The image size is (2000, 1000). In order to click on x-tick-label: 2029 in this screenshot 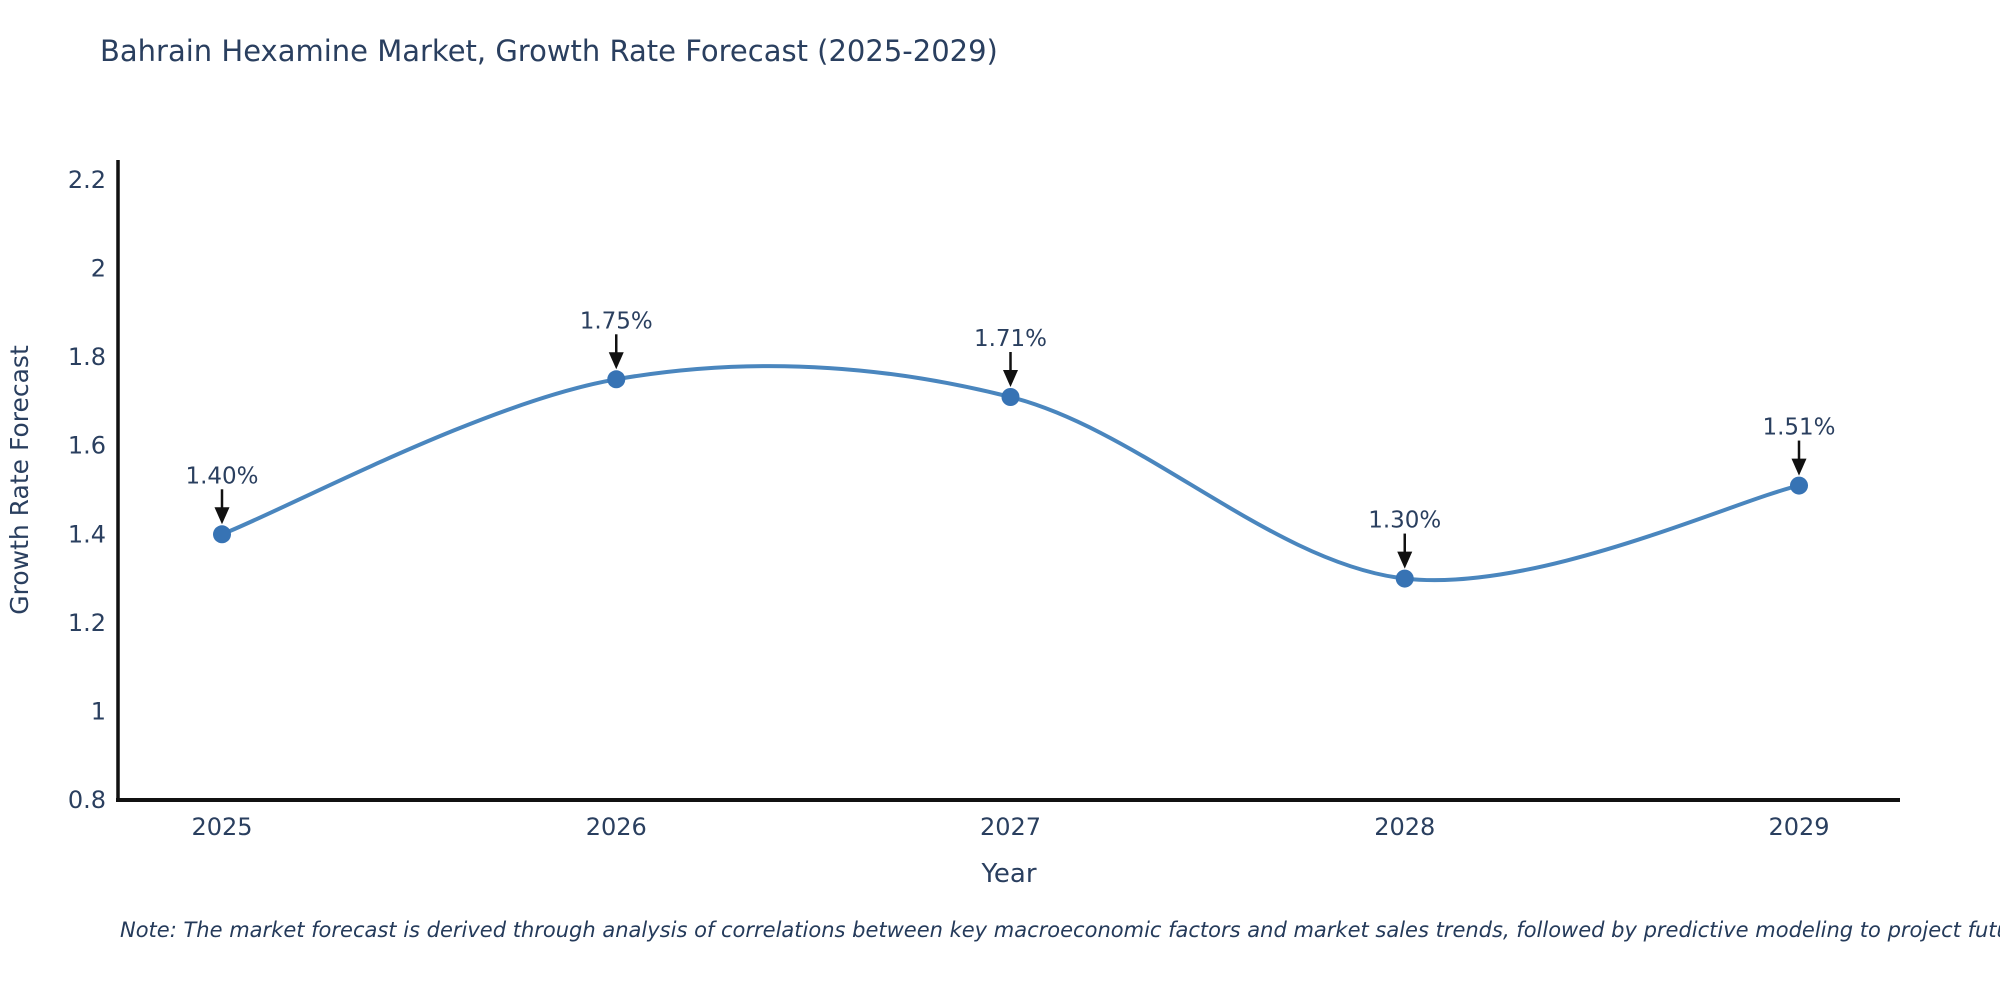, I will do `click(1798, 827)`.